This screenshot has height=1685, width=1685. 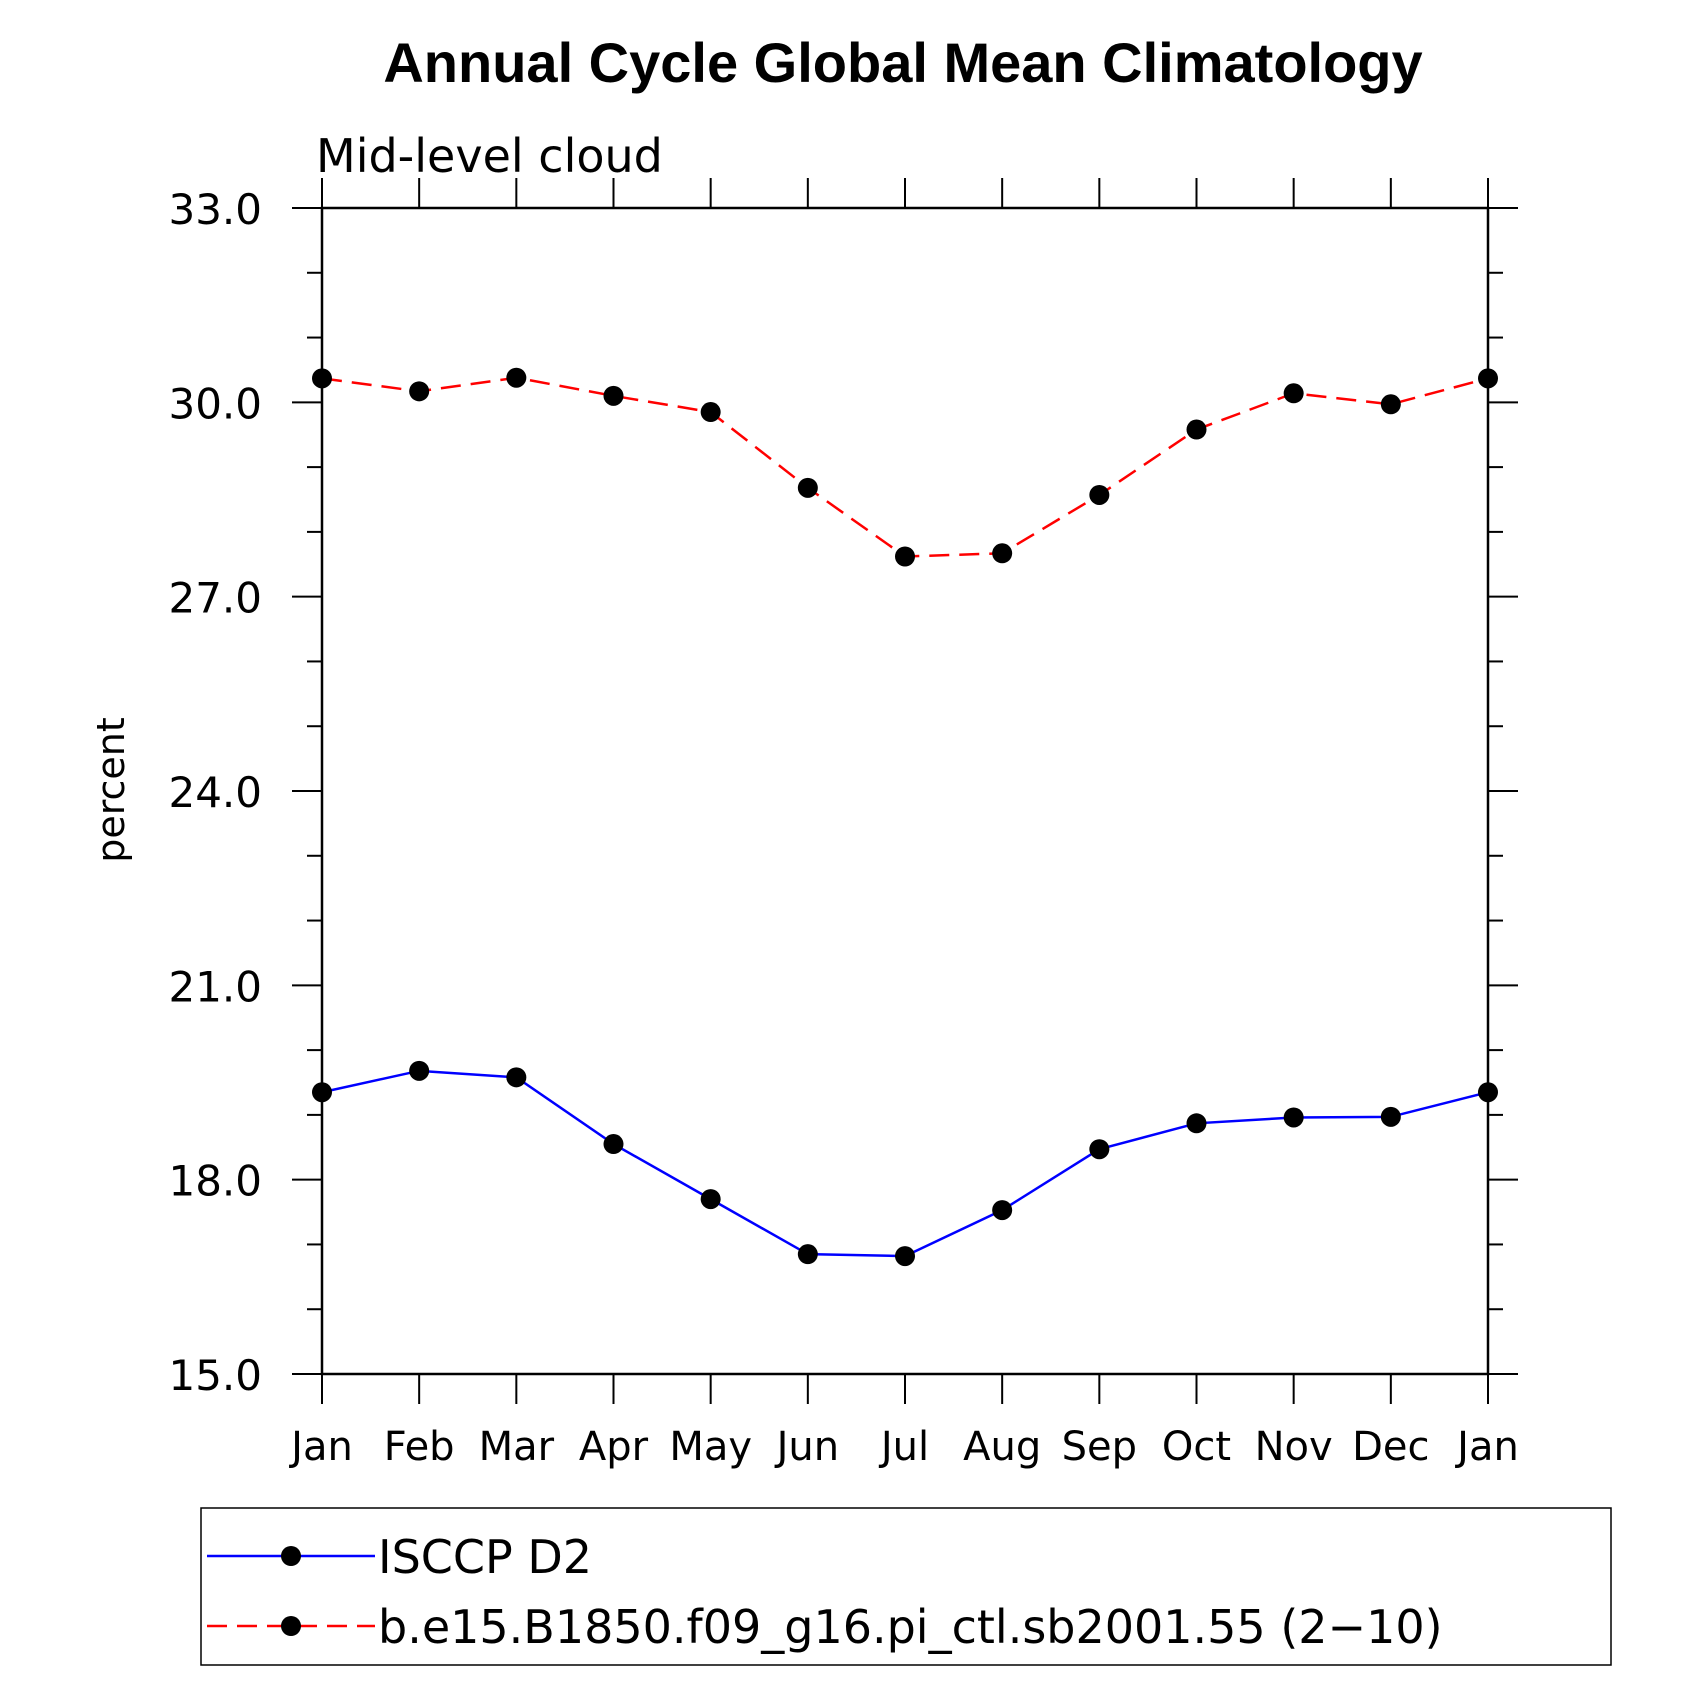 What do you see at coordinates (903, 1447) in the screenshot?
I see `x-tick-label: Jul` at bounding box center [903, 1447].